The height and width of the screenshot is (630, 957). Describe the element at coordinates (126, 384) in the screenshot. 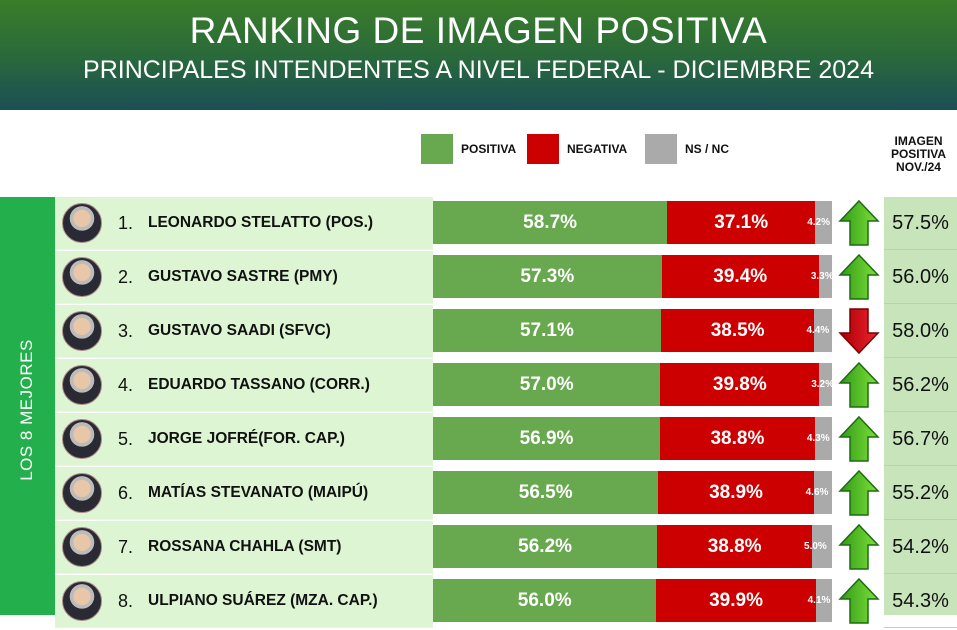

I see `rank-number: 4.` at that location.